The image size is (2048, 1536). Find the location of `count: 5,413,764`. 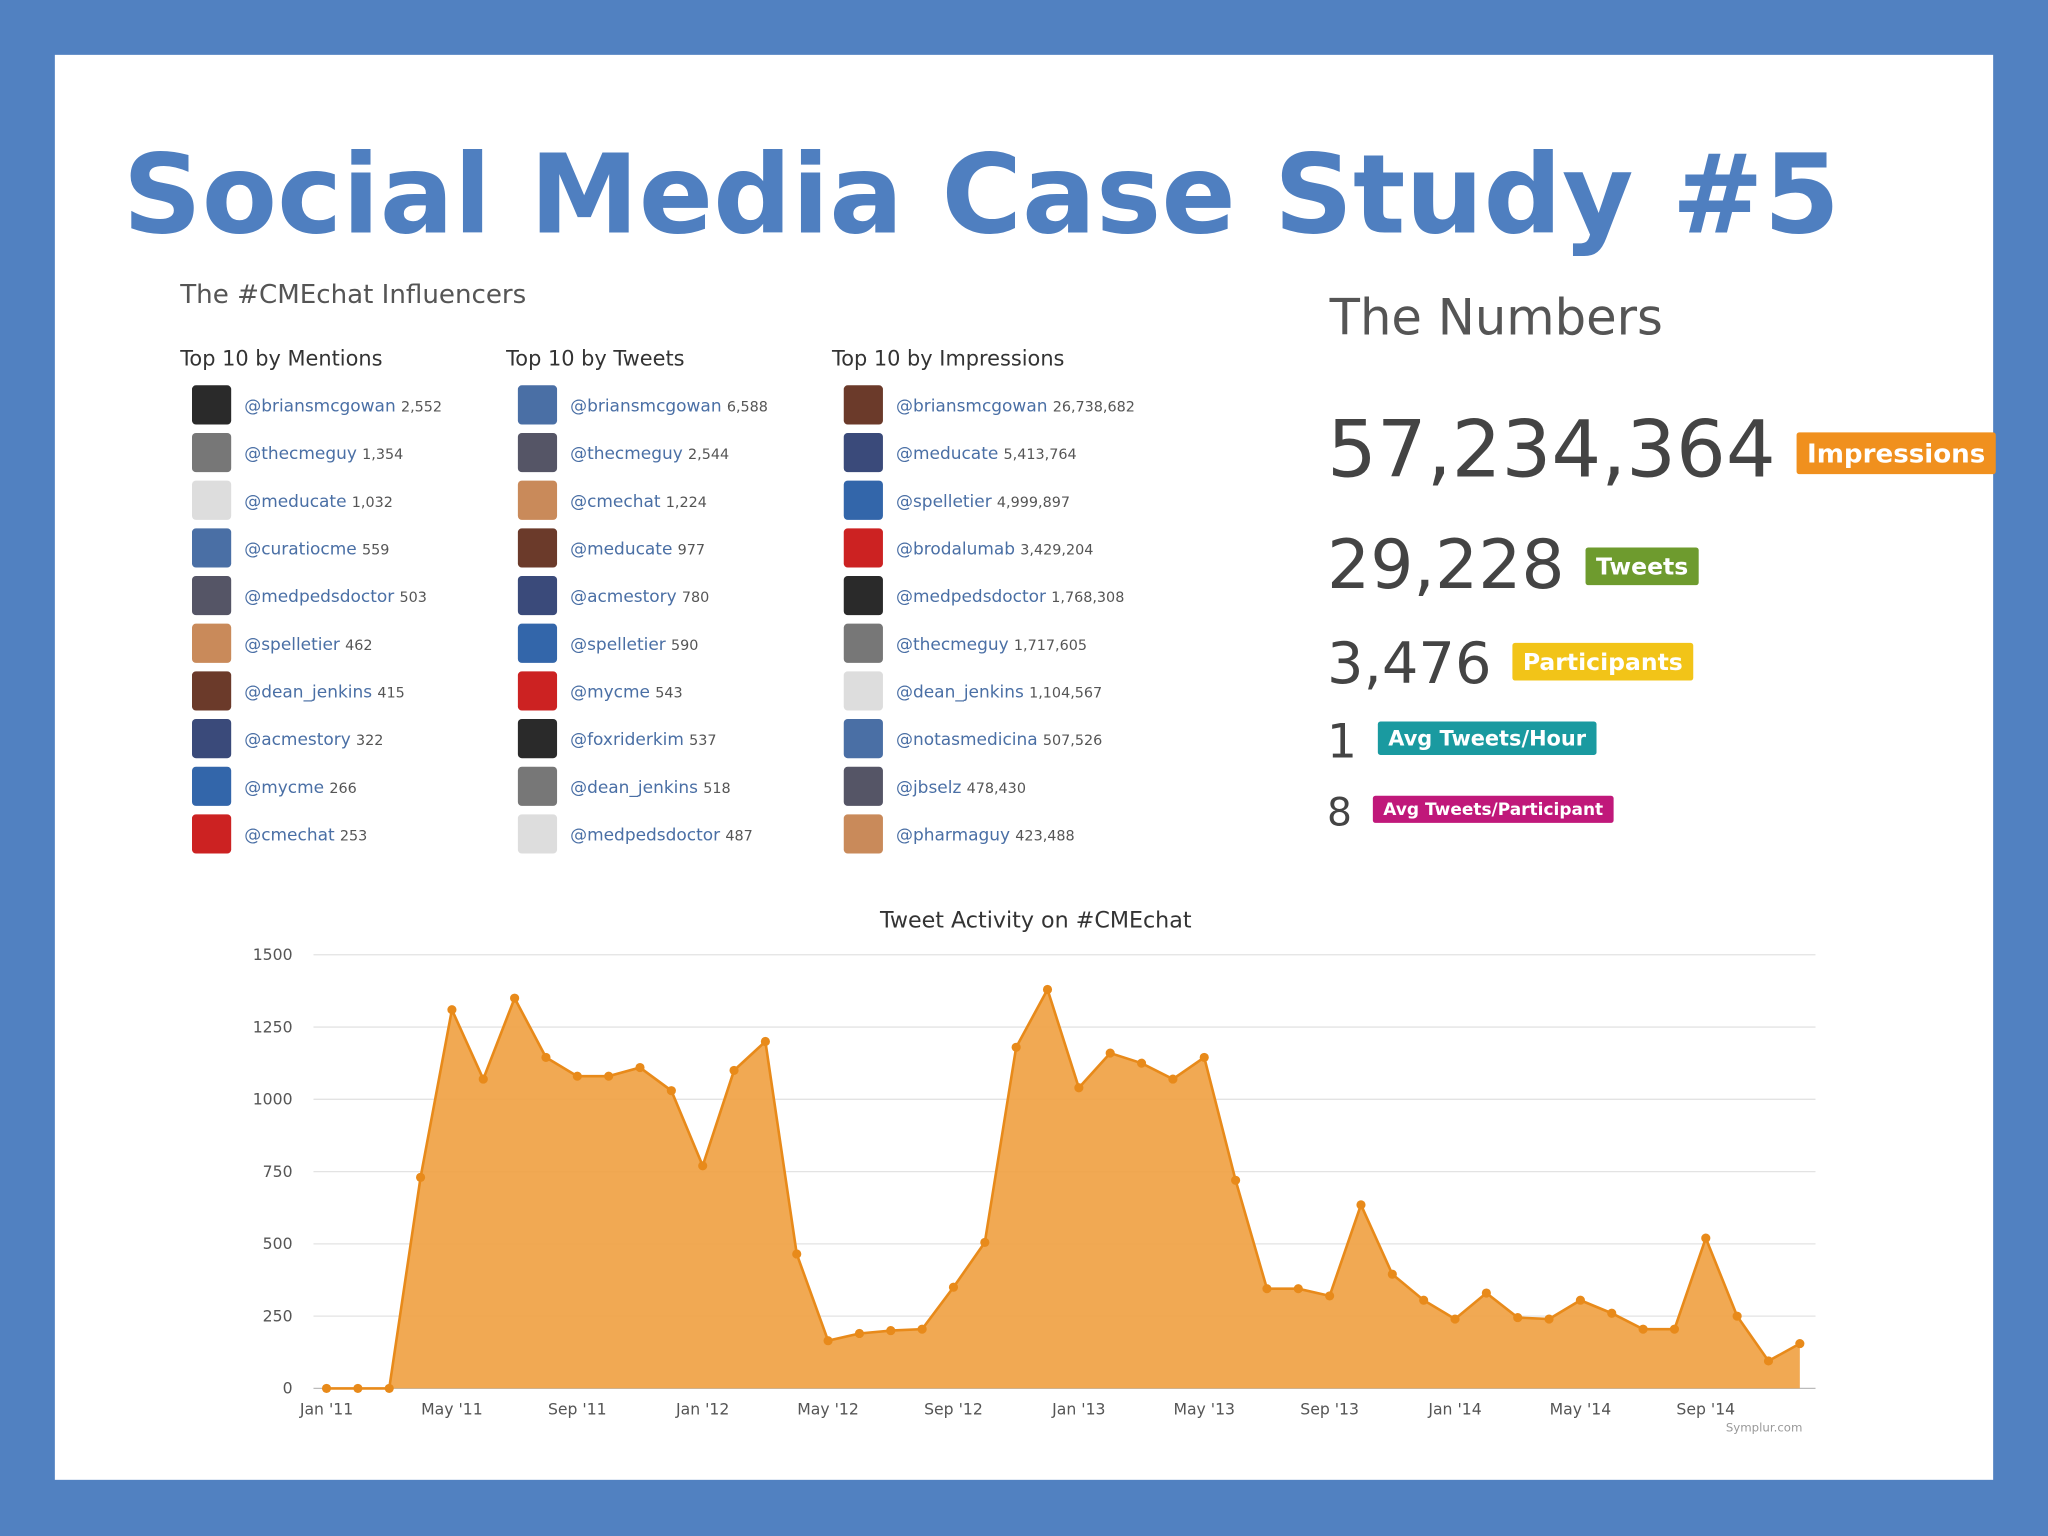

count: 5,413,764 is located at coordinates (1040, 455).